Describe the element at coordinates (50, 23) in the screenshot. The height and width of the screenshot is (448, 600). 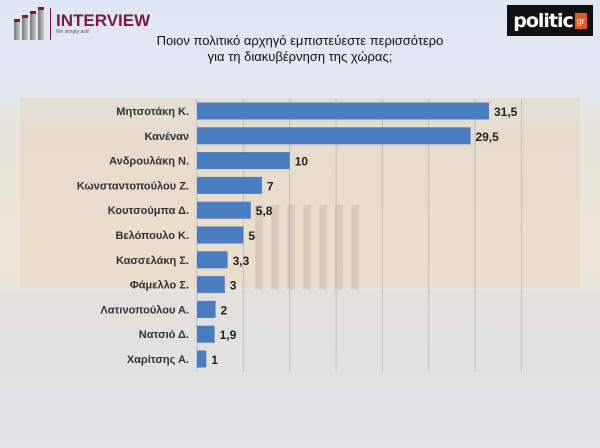
I see `logo-divider` at that location.